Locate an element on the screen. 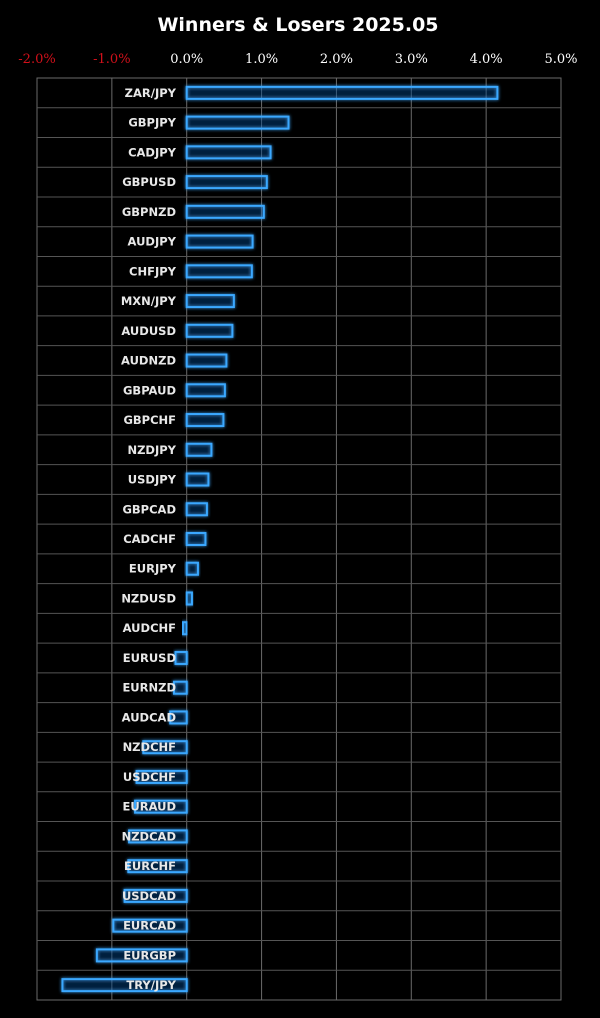 The height and width of the screenshot is (1018, 600). category-label: ZAR/JPY is located at coordinates (151, 93).